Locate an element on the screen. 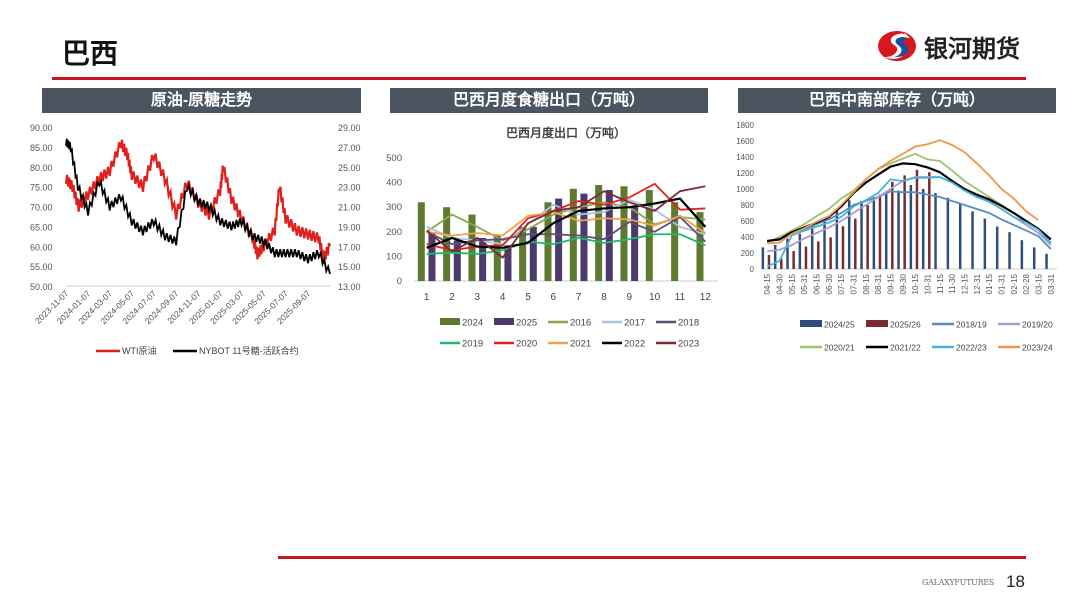 This screenshot has height=608, width=1080. x-tick-label: 12 is located at coordinates (706, 297).